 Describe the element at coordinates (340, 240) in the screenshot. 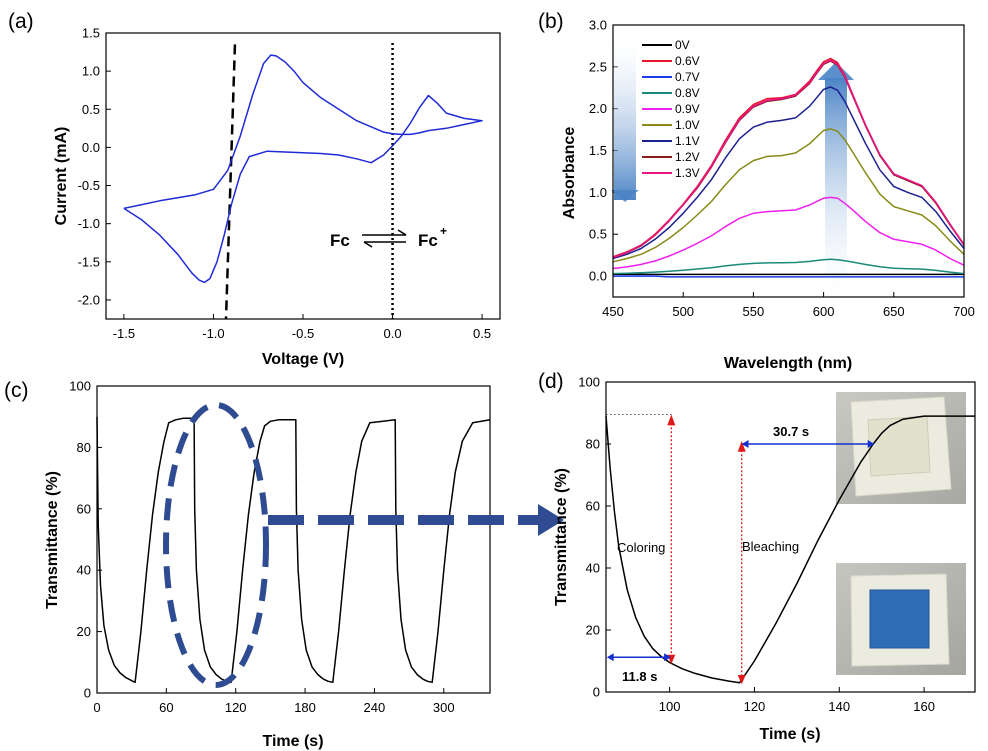

I see `fc-label: Fc` at that location.